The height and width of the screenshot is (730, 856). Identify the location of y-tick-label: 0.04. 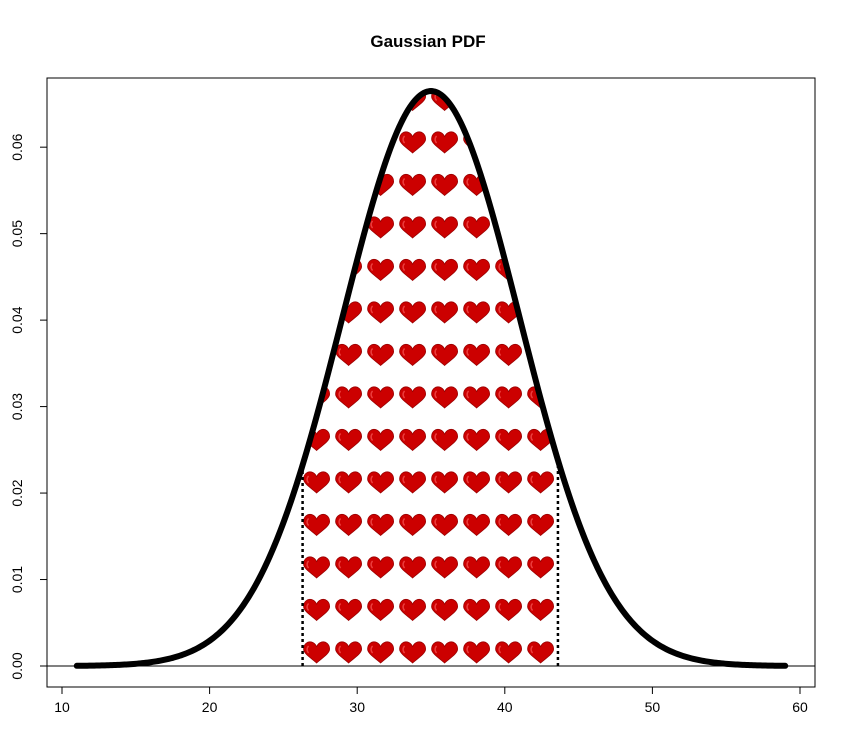
(17, 319).